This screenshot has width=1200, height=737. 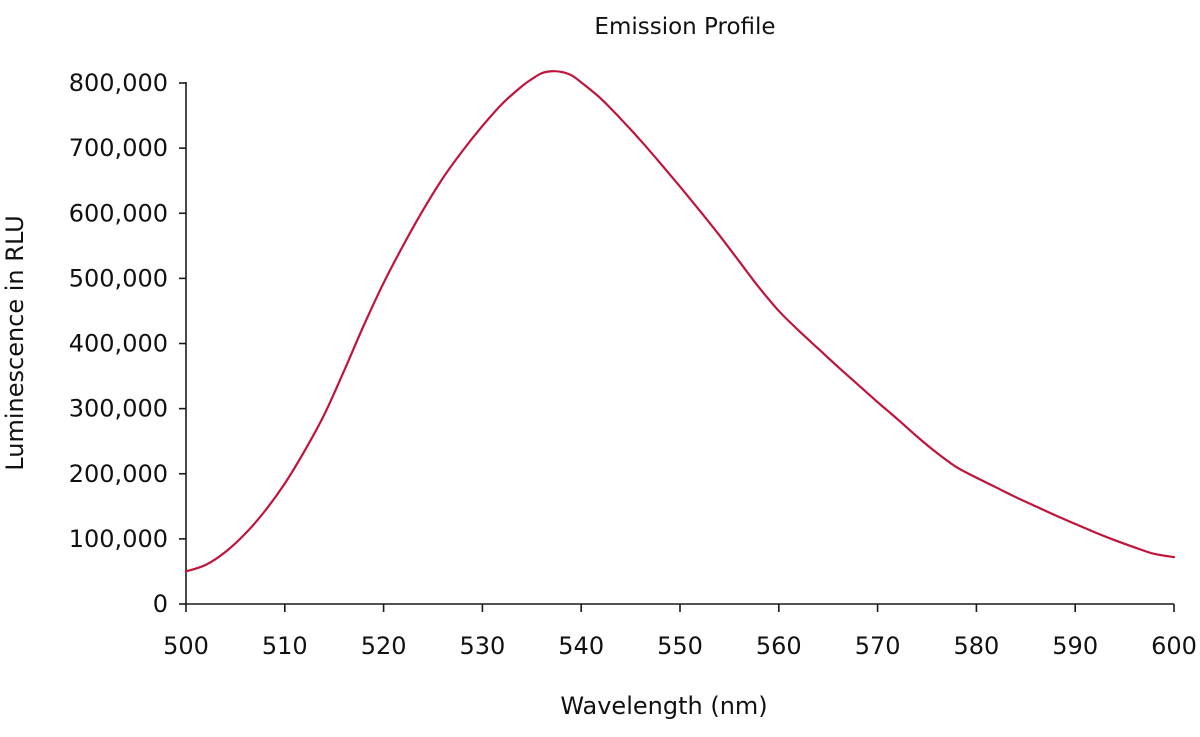 What do you see at coordinates (118, 83) in the screenshot?
I see `y-tick-label: 800,000` at bounding box center [118, 83].